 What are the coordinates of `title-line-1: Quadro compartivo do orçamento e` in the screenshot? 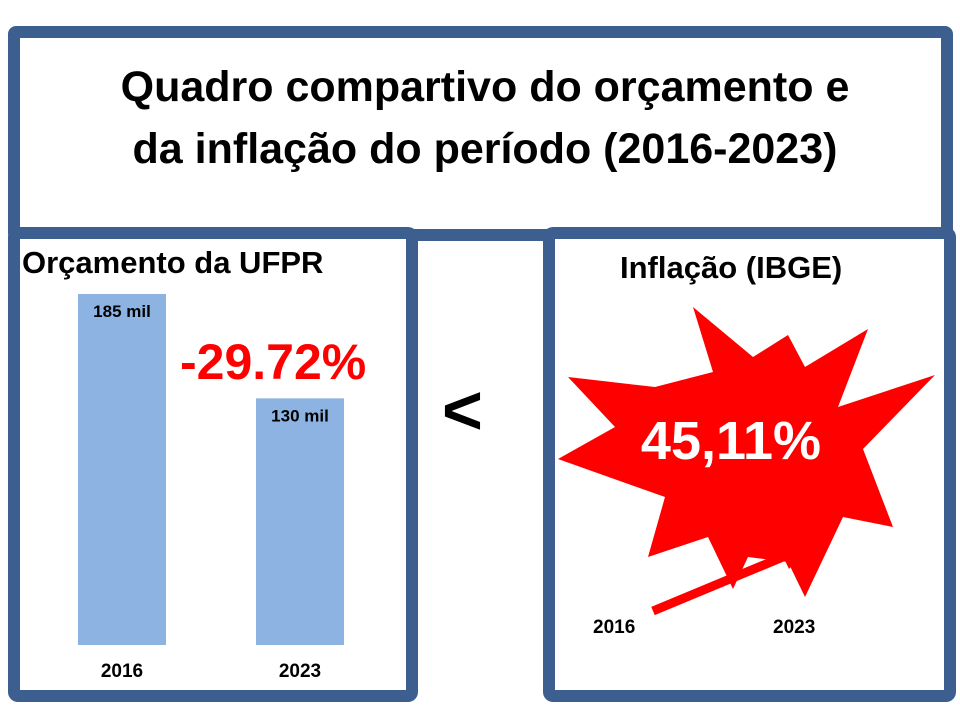 It's located at (485, 87).